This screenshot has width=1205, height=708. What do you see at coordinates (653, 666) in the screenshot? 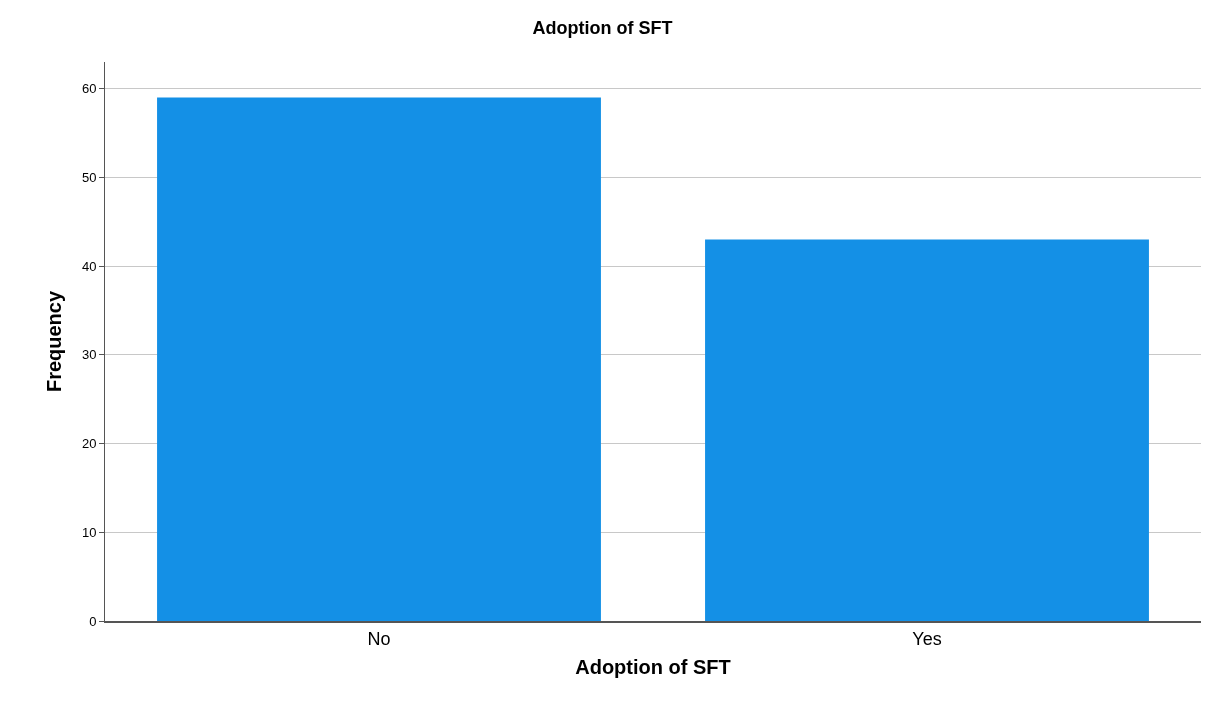
I see `x-axis-title: Adoption of SFT` at bounding box center [653, 666].